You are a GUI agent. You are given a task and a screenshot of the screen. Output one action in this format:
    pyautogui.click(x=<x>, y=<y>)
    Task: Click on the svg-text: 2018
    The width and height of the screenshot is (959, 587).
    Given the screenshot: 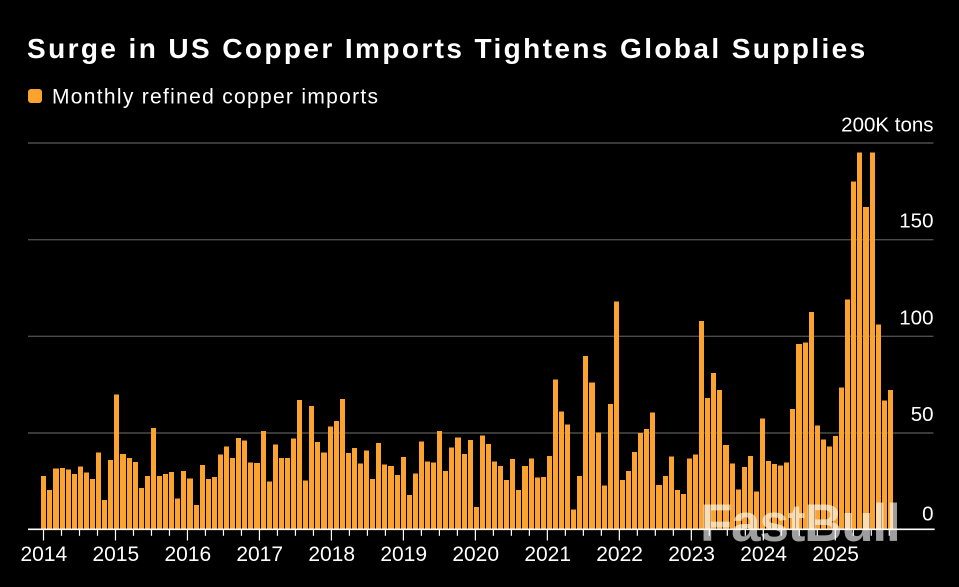 What is the action you would take?
    pyautogui.click(x=331, y=554)
    